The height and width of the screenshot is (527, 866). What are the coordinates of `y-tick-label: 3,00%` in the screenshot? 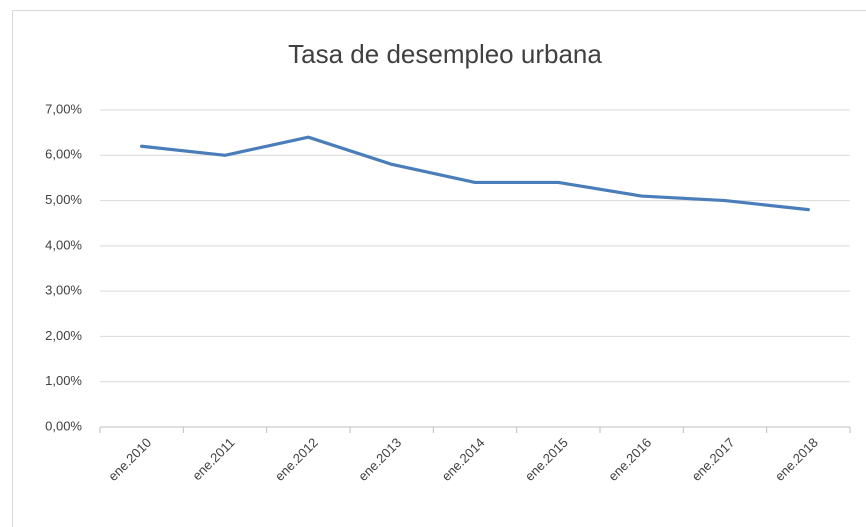 It's located at (63, 290).